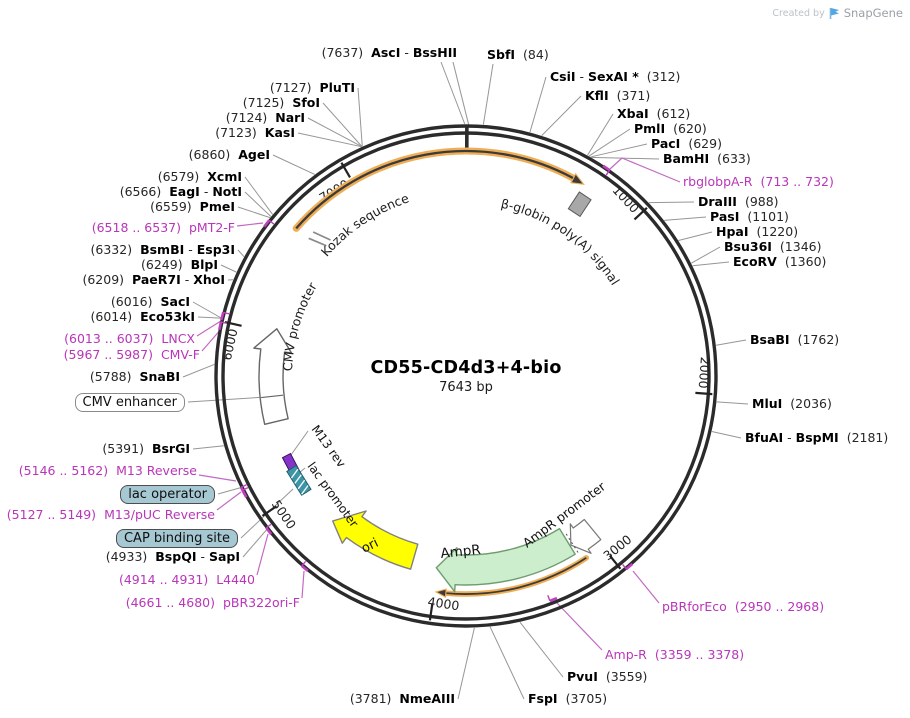  Describe the element at coordinates (290, 87) in the screenshot. I see `site-pos: (7127)` at that location.